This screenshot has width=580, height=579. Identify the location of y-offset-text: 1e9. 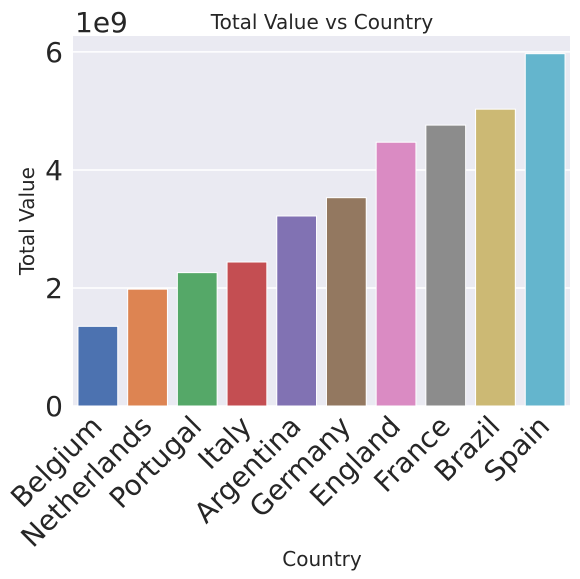
(101, 22).